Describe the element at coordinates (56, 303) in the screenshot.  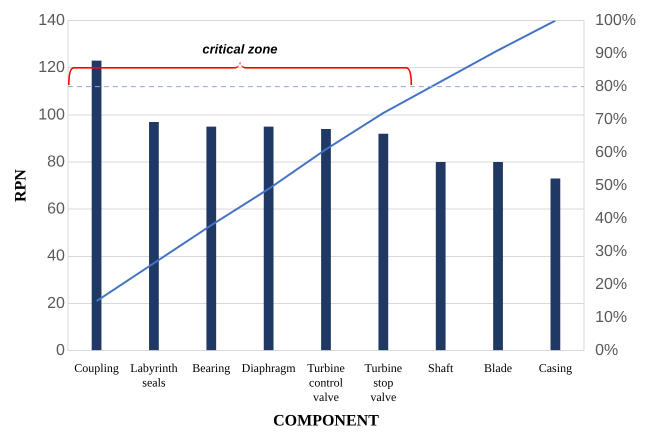
I see `y-tick-label: 20` at that location.